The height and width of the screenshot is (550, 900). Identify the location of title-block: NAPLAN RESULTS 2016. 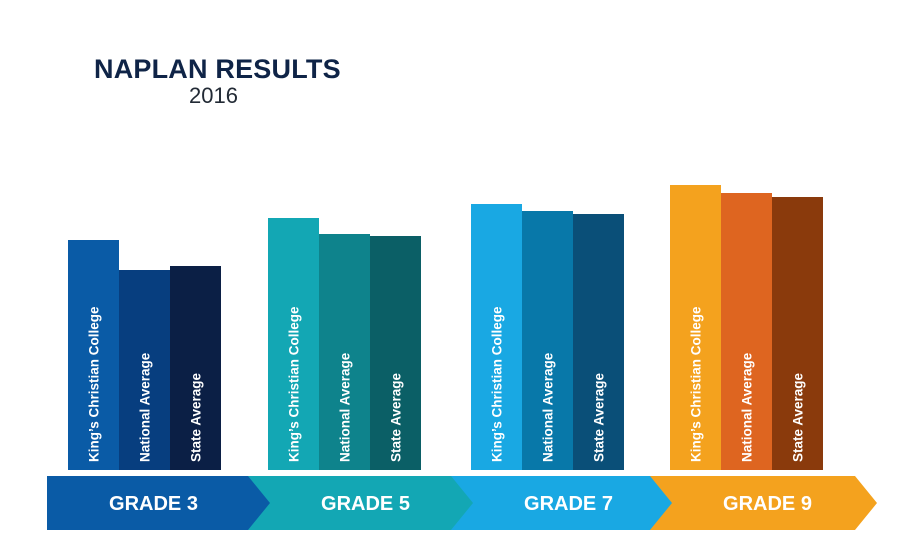
(217, 81).